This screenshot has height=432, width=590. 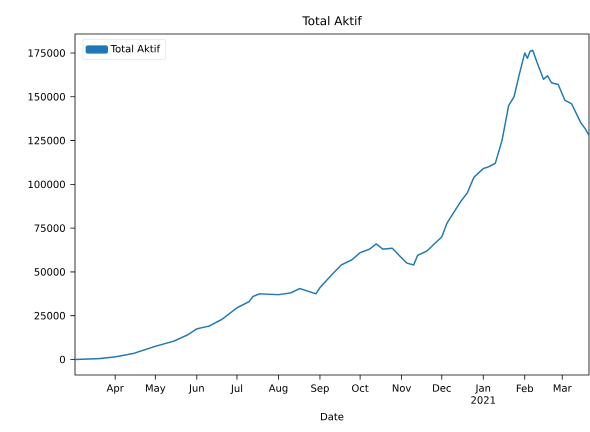 I want to click on x-tick-label: Dec, so click(x=442, y=388).